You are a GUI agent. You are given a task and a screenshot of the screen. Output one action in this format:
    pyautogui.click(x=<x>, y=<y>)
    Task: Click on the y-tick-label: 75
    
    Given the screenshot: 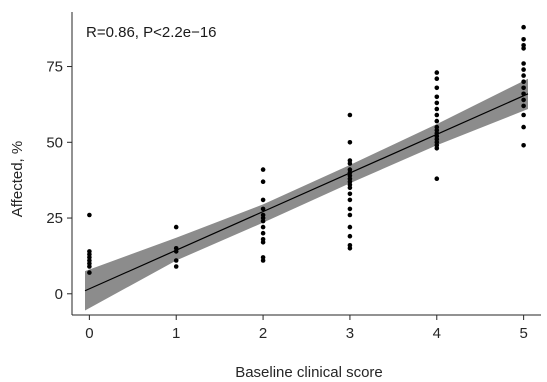 What is the action you would take?
    pyautogui.click(x=54, y=67)
    